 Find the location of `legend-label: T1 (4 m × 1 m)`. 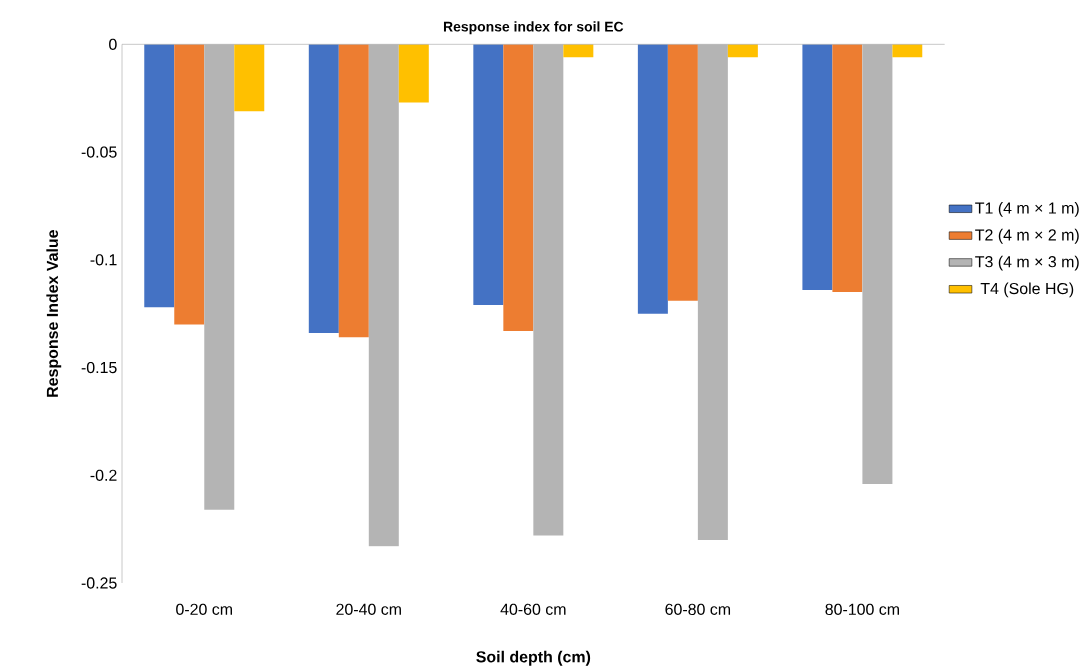

legend-label: T1 (4 m × 1 m) is located at coordinates (1027, 209).